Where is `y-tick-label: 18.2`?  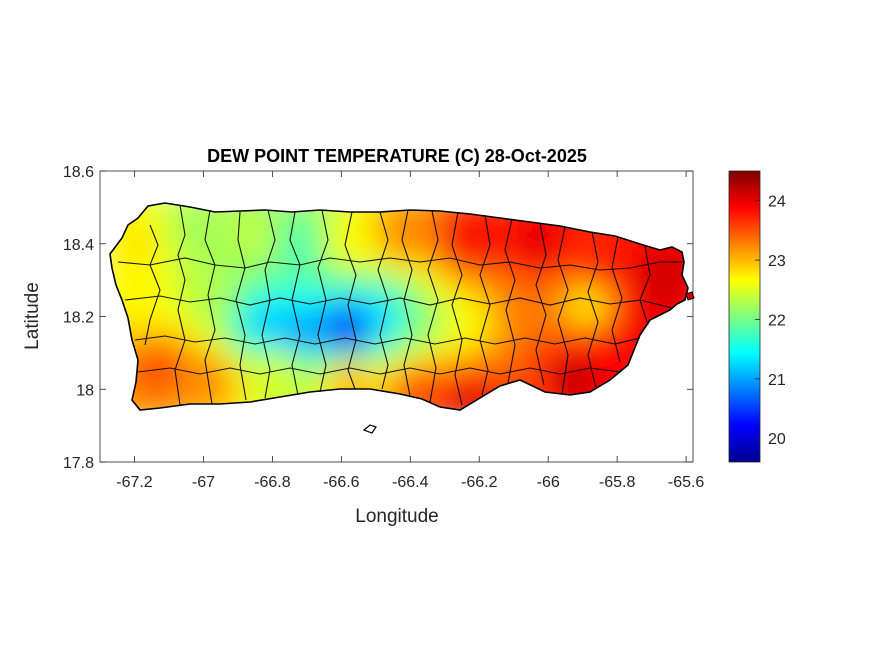
y-tick-label: 18.2 is located at coordinates (78, 318).